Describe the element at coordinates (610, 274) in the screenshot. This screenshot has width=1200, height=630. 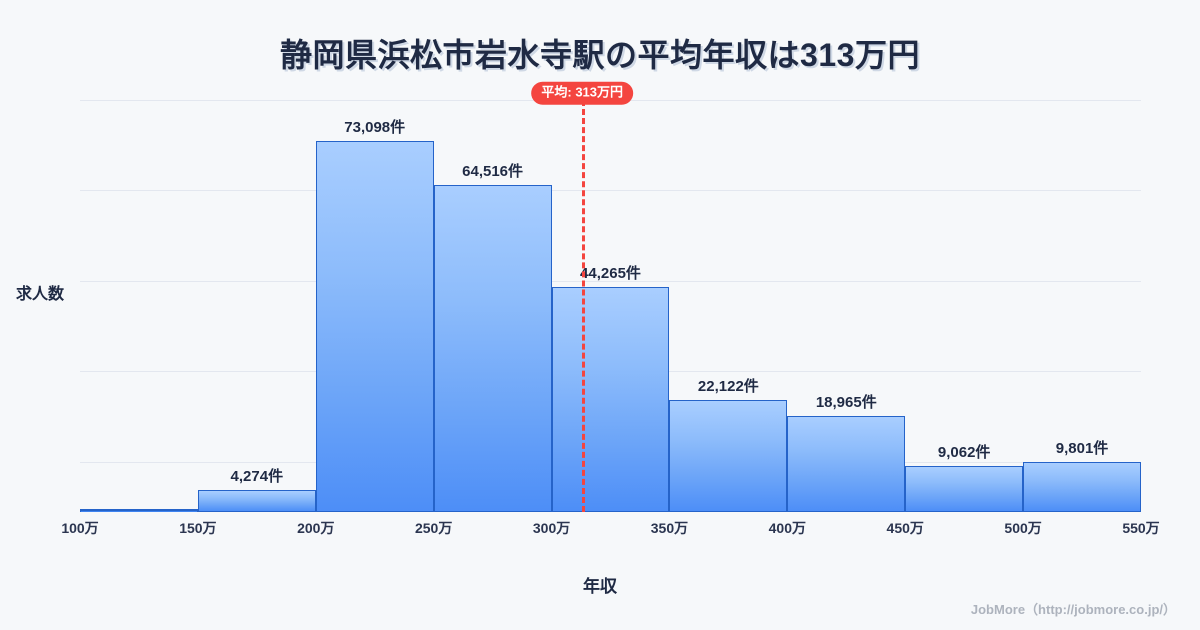
I see `bar-value-label: 44,265件` at that location.